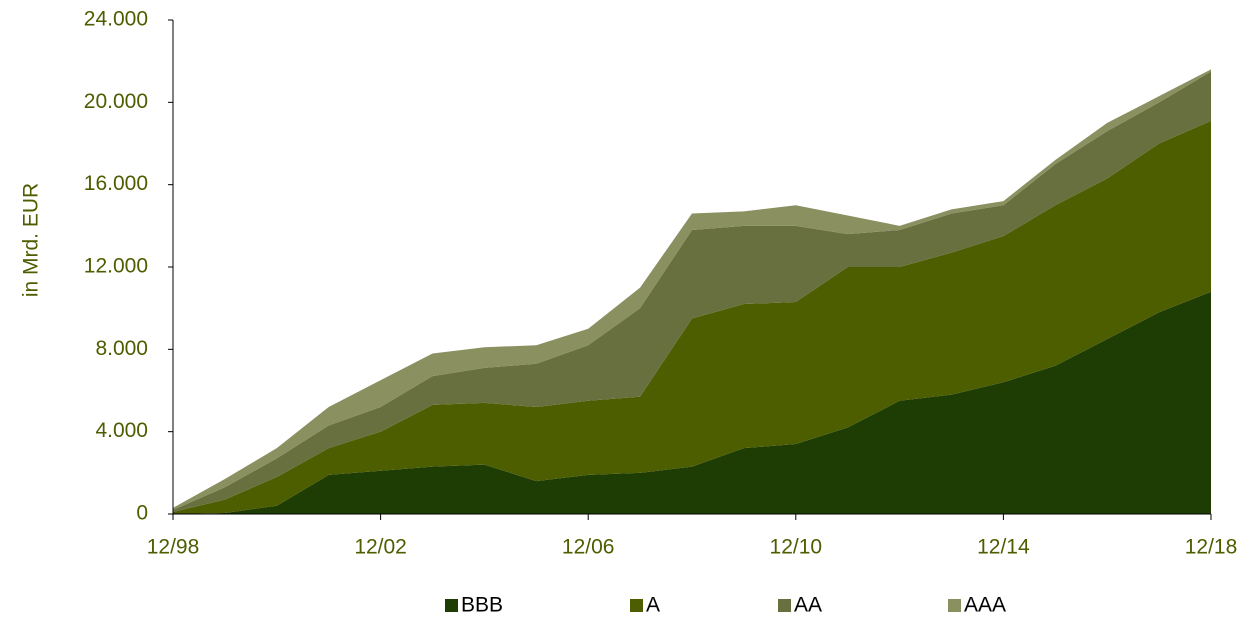 The width and height of the screenshot is (1249, 619). What do you see at coordinates (1003, 547) in the screenshot?
I see `x-tick-label: 12/14` at bounding box center [1003, 547].